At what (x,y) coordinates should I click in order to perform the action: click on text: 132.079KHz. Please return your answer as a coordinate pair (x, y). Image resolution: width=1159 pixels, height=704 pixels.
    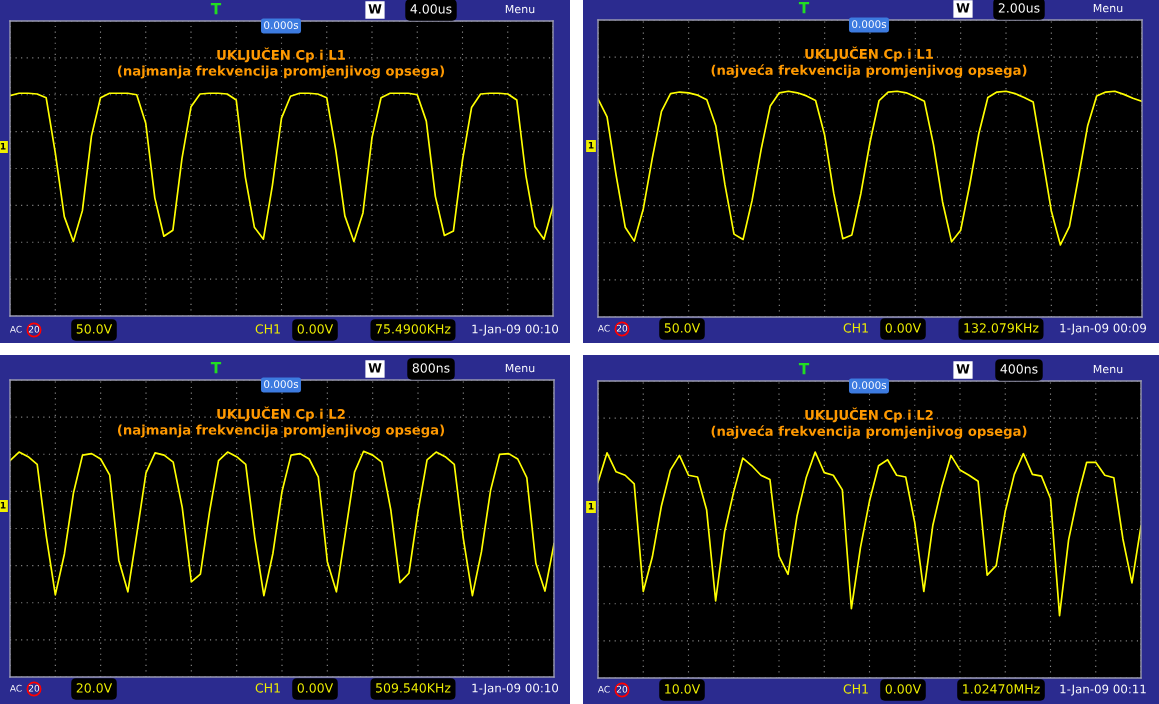
    Looking at the image, I should click on (1001, 328).